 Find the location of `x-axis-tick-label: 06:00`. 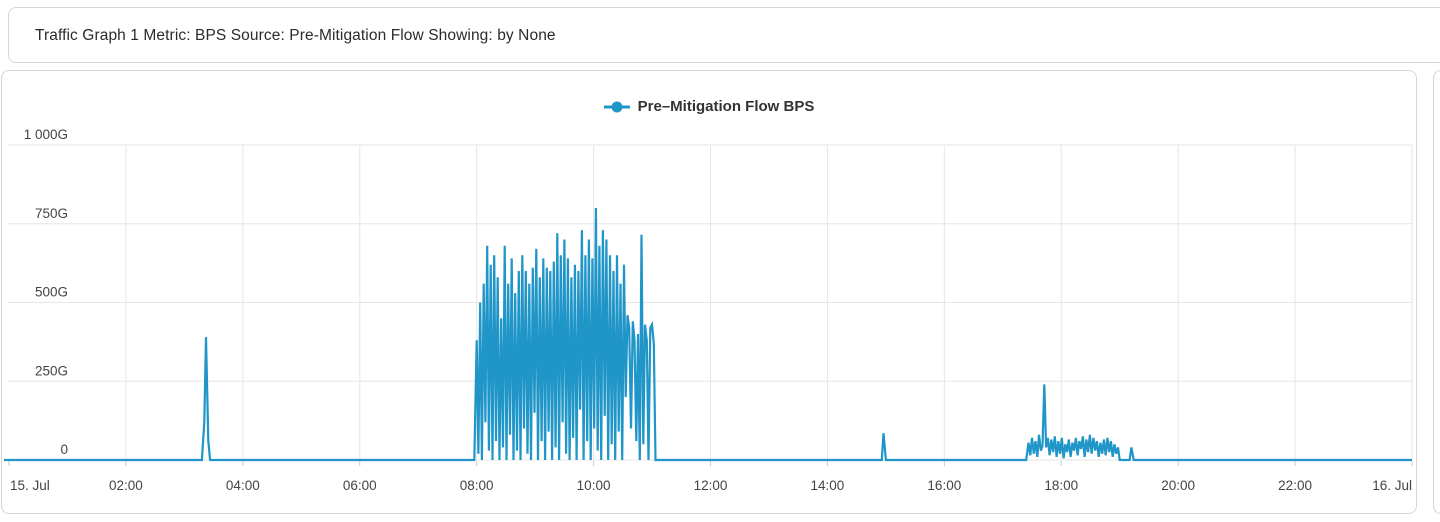

x-axis-tick-label: 06:00 is located at coordinates (360, 485).